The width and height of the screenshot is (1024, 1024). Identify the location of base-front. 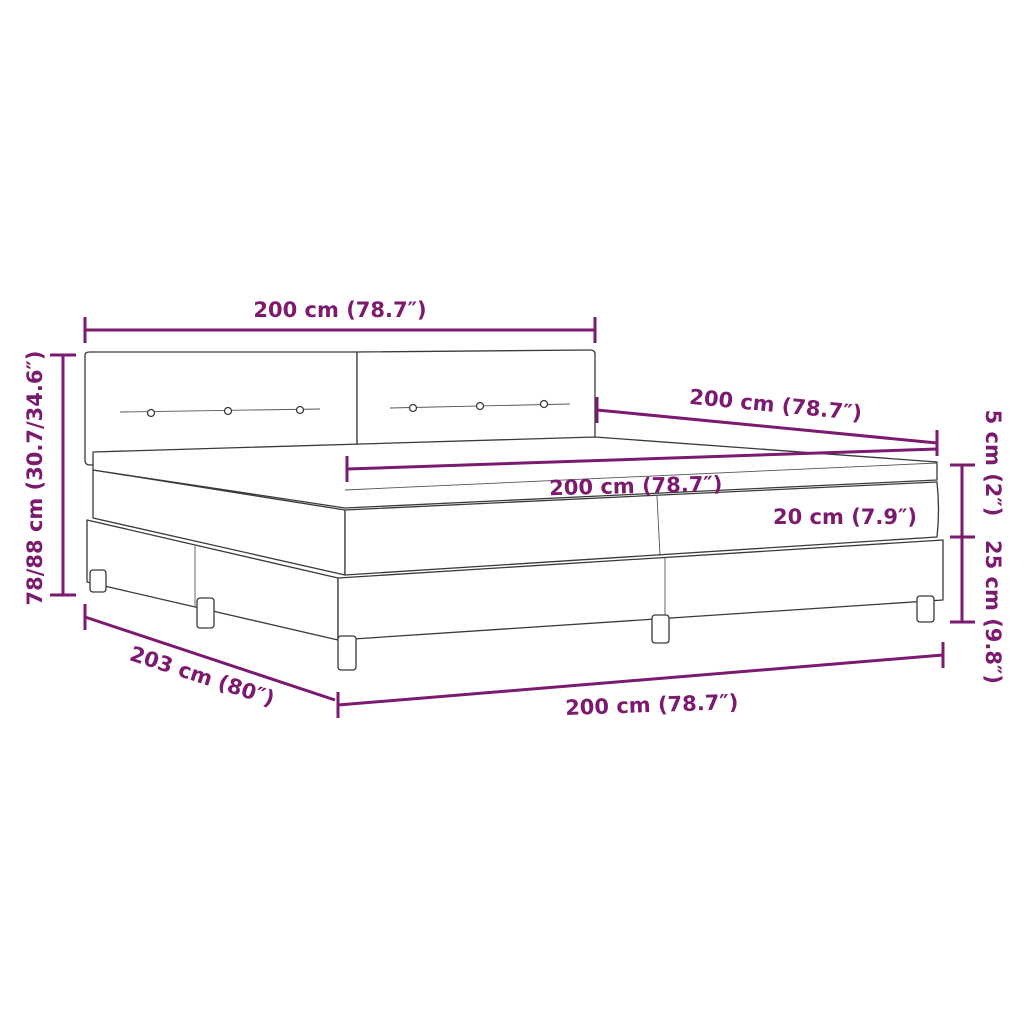
(640, 590).